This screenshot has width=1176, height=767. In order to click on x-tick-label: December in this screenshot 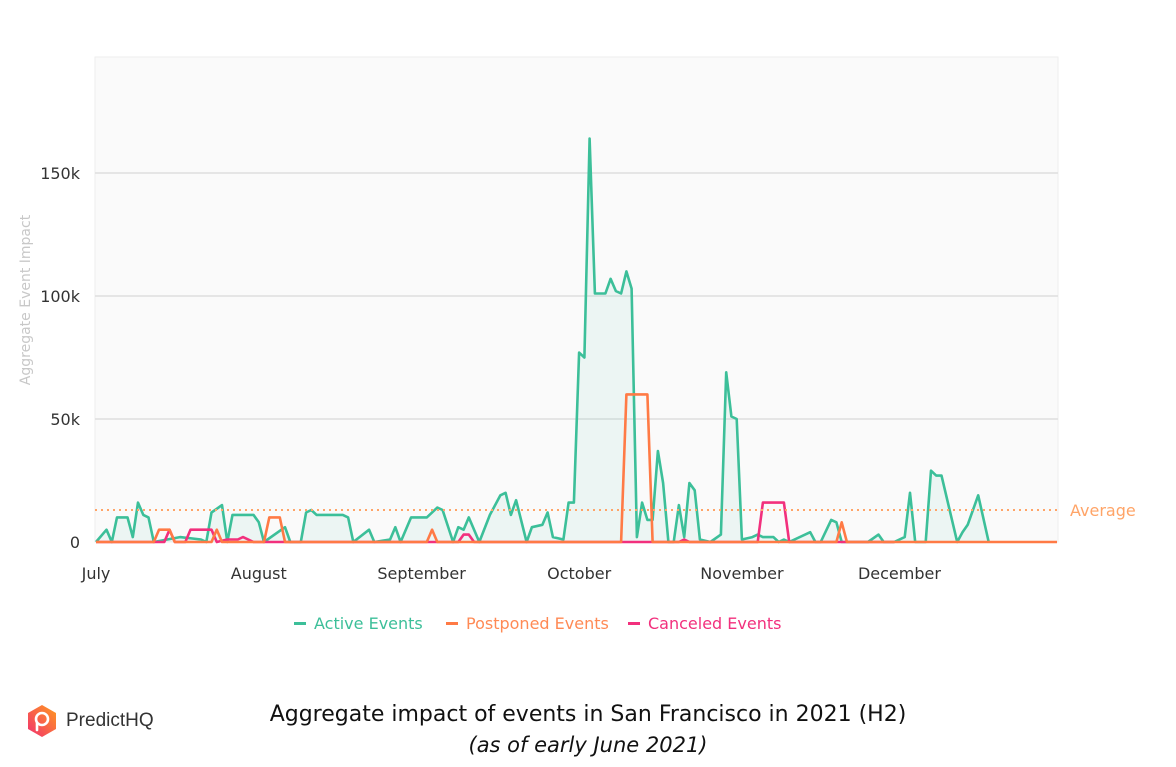, I will do `click(899, 573)`.